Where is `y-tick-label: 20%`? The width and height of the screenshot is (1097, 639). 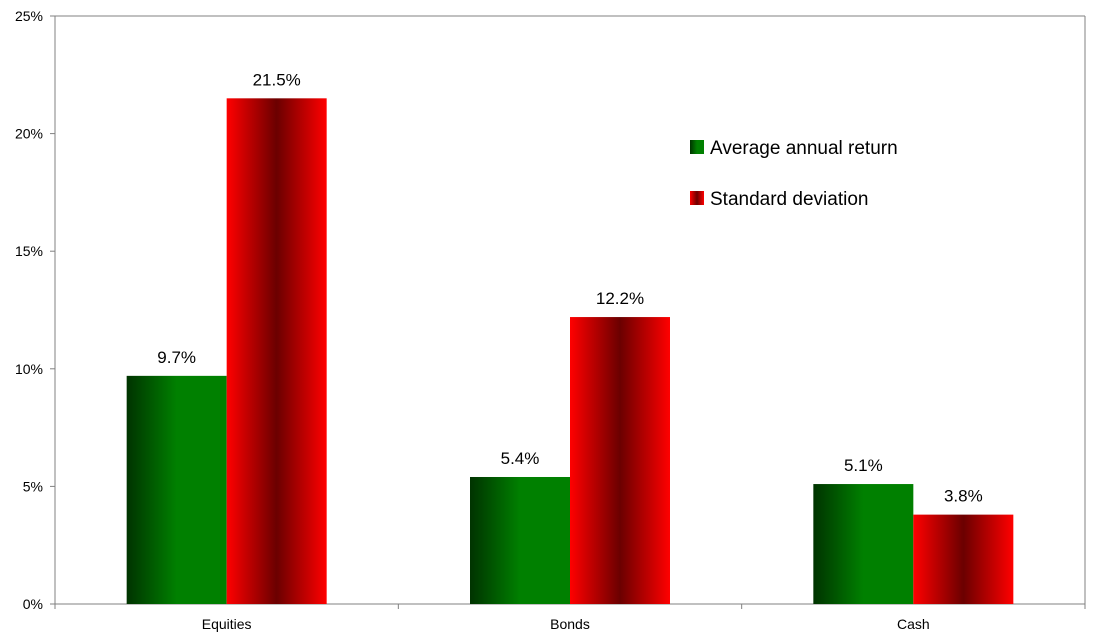
y-tick-label: 20% is located at coordinates (29, 134).